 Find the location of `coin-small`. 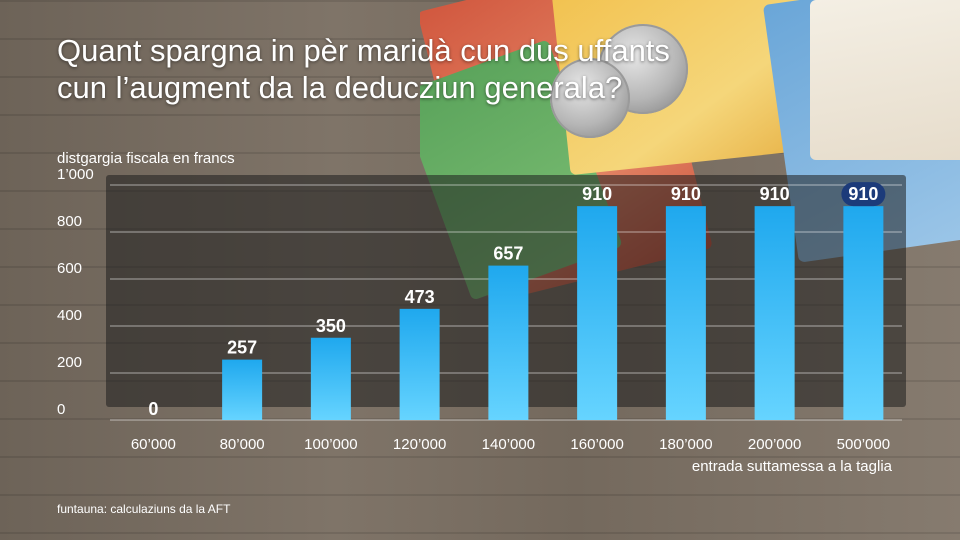

coin-small is located at coordinates (590, 98).